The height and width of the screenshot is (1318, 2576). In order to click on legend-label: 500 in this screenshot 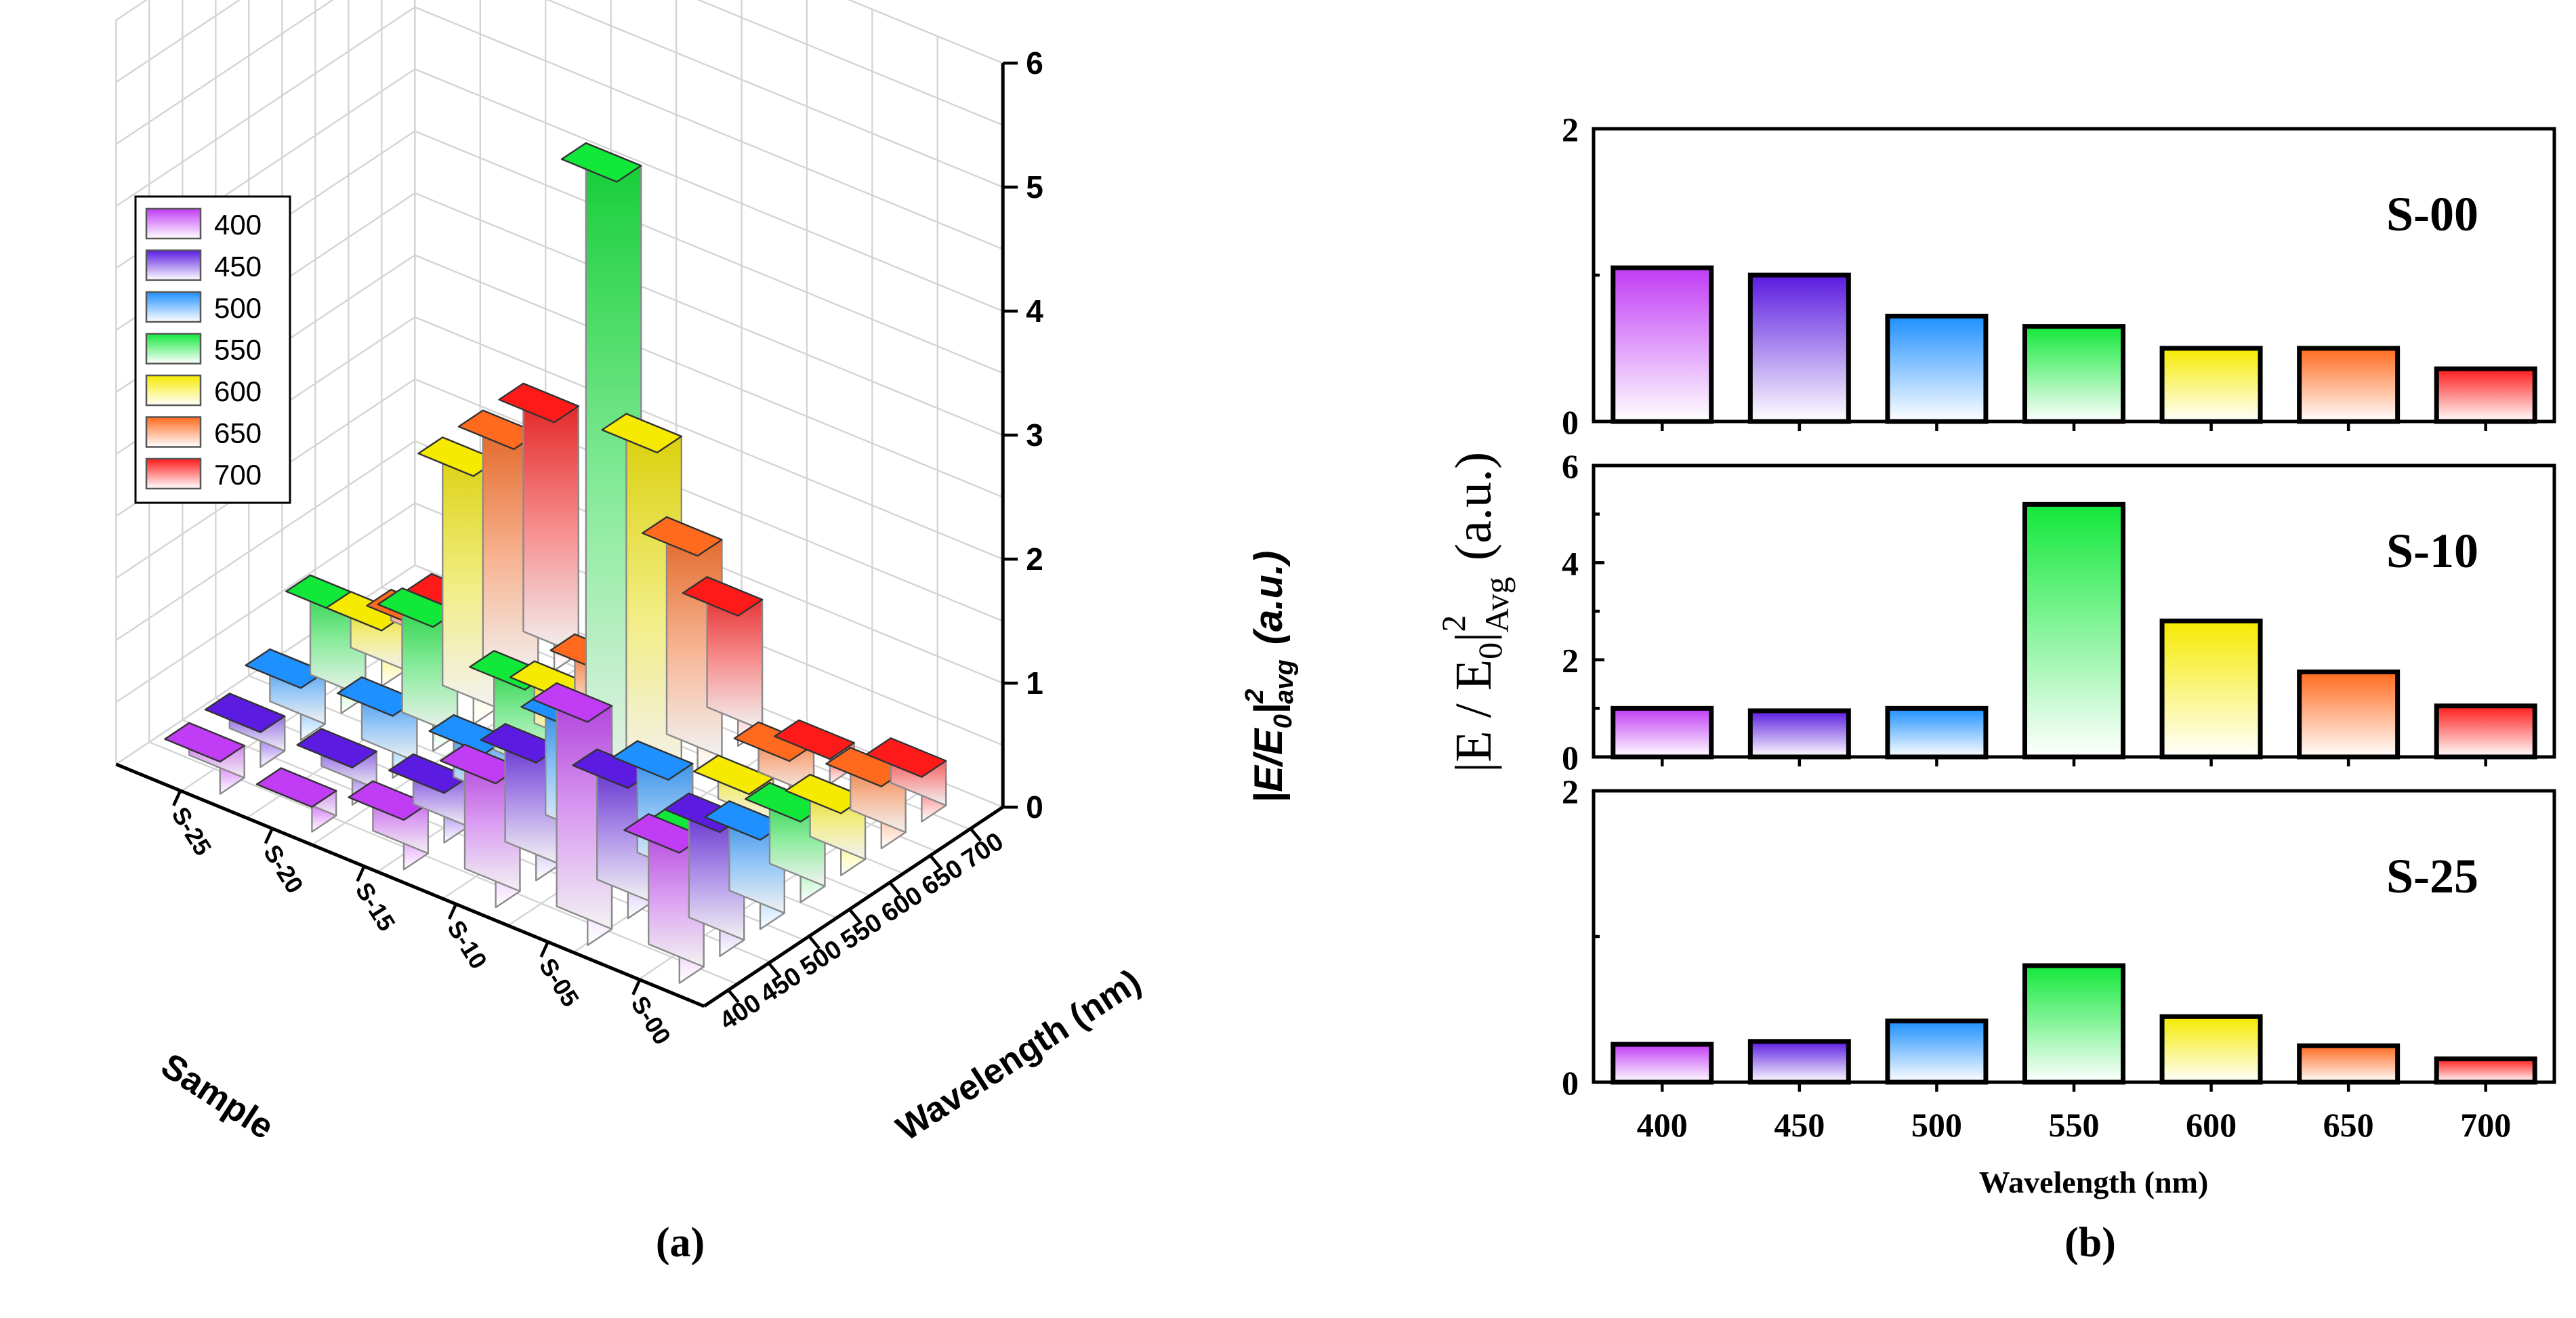, I will do `click(238, 308)`.